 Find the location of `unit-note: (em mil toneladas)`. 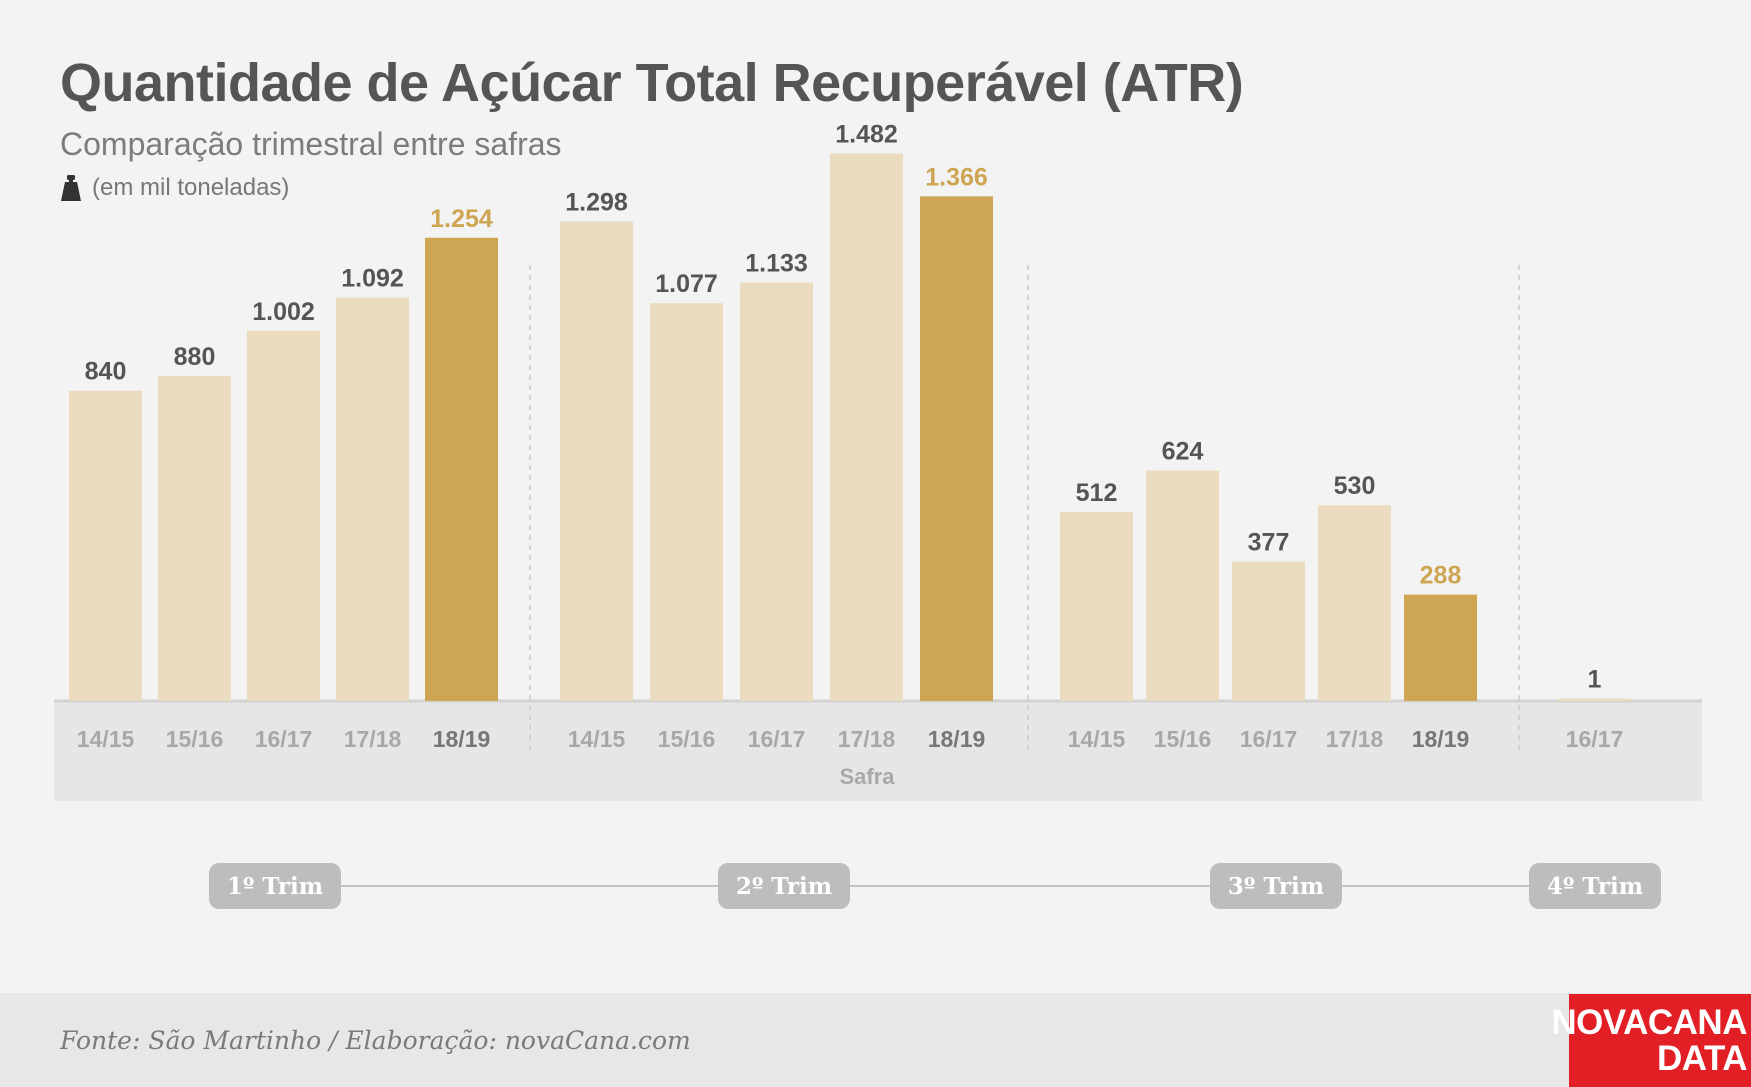

unit-note: (em mil toneladas) is located at coordinates (174, 188).